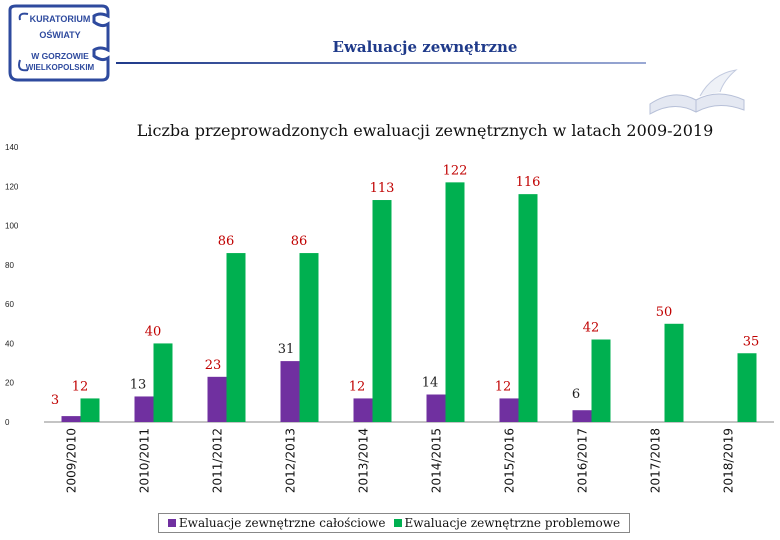  Describe the element at coordinates (80, 386) in the screenshot. I see `data-label-series-2: 12` at that location.